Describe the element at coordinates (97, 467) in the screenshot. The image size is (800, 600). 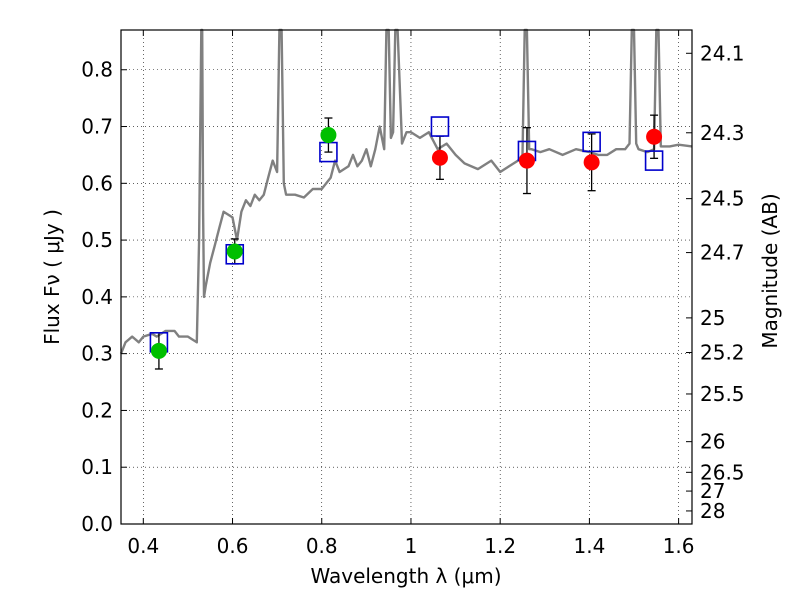
I see `y-tick-label: 0.1` at that location.